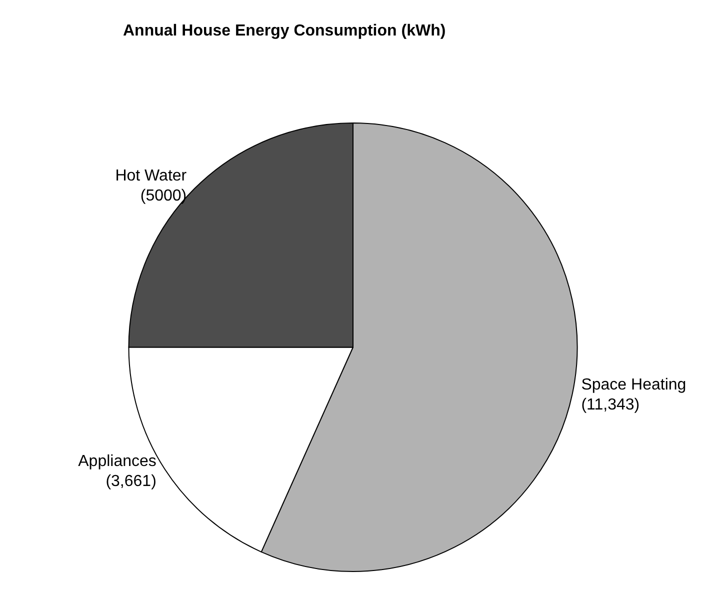 The height and width of the screenshot is (591, 707). I want to click on data-label: (11,343), so click(610, 405).